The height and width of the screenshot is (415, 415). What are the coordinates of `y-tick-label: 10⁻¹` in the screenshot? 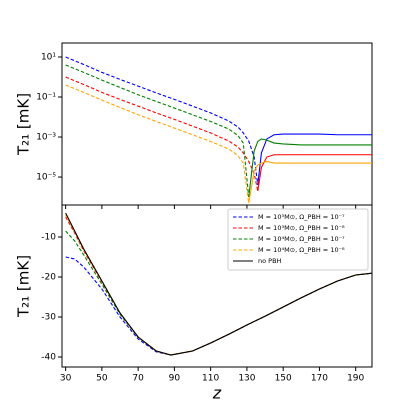 It's located at (46, 98).